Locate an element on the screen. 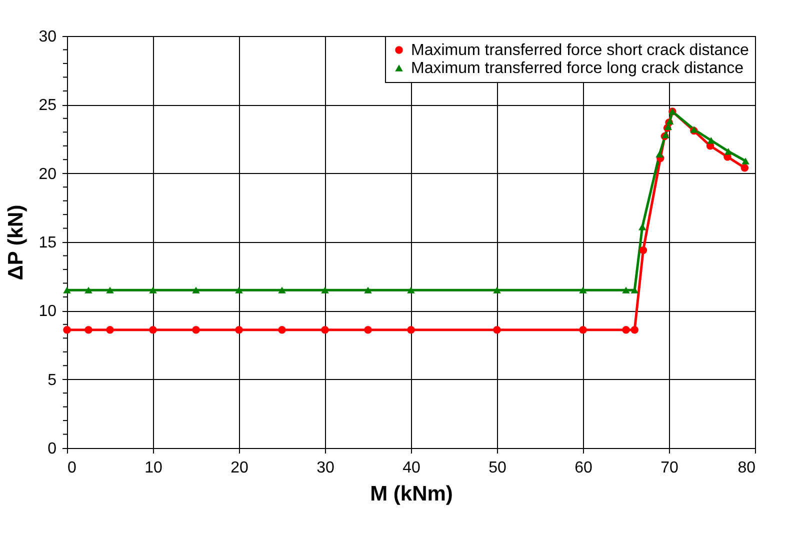  y-tick-label: 20 is located at coordinates (47, 174).